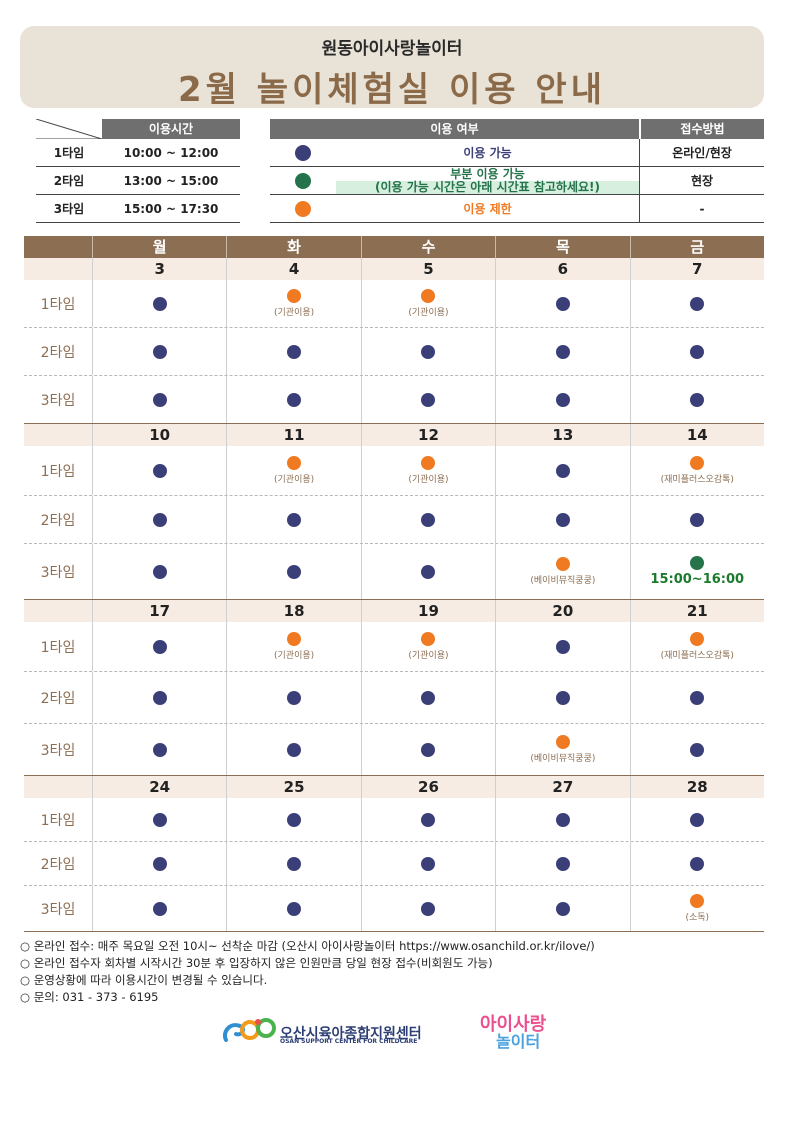 This screenshot has width=793, height=1122. What do you see at coordinates (517, 209) in the screenshot?
I see `legend-row-restricted: 이용 제한 -` at bounding box center [517, 209].